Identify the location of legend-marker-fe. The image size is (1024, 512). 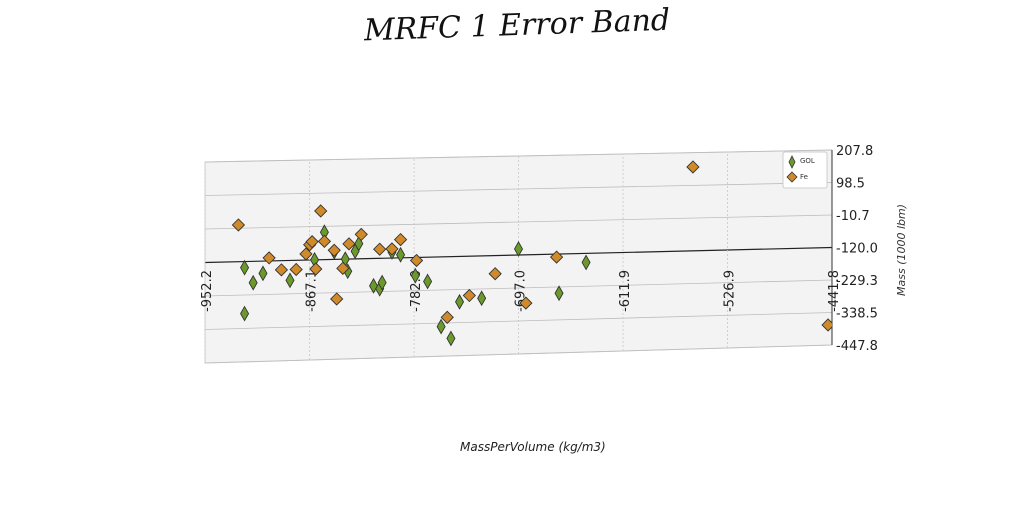
(792, 177).